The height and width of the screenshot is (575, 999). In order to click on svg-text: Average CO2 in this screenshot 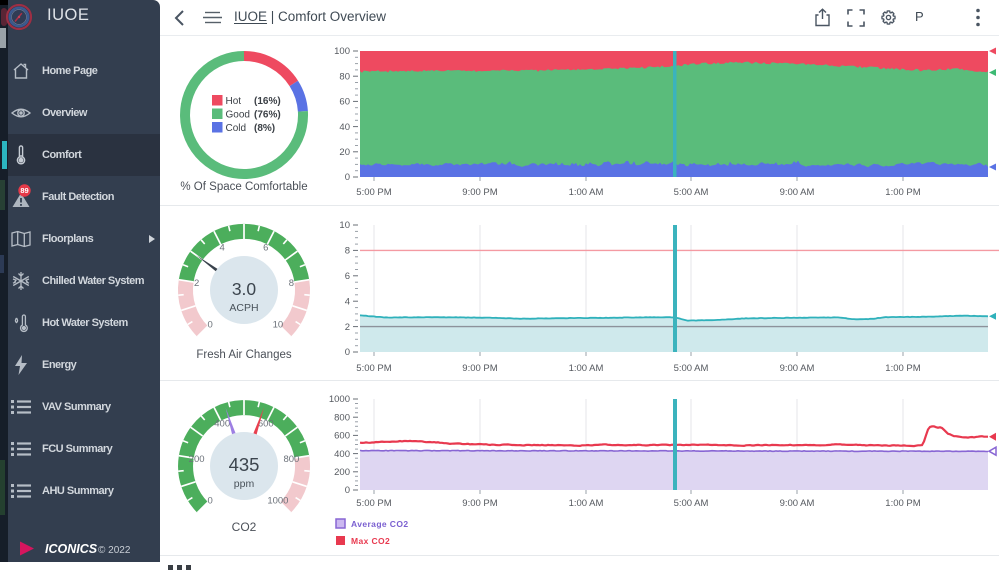, I will do `click(379, 524)`.